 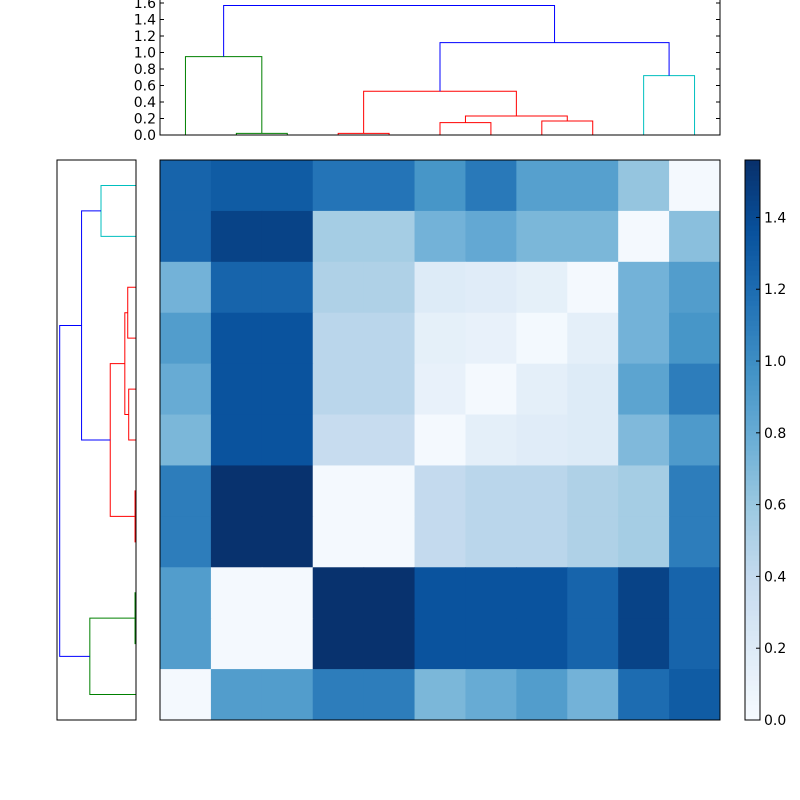 What do you see at coordinates (775, 362) in the screenshot?
I see `colorbar-tick-label: 1.0` at bounding box center [775, 362].